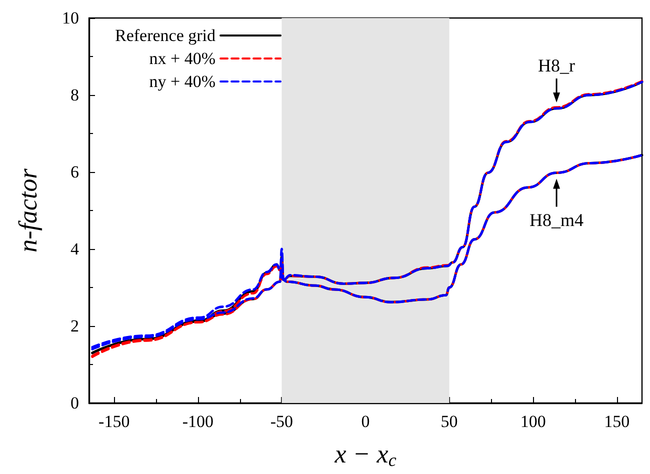 The image size is (650, 474). Describe the element at coordinates (365, 421) in the screenshot. I see `x-tick-label: 0` at that location.